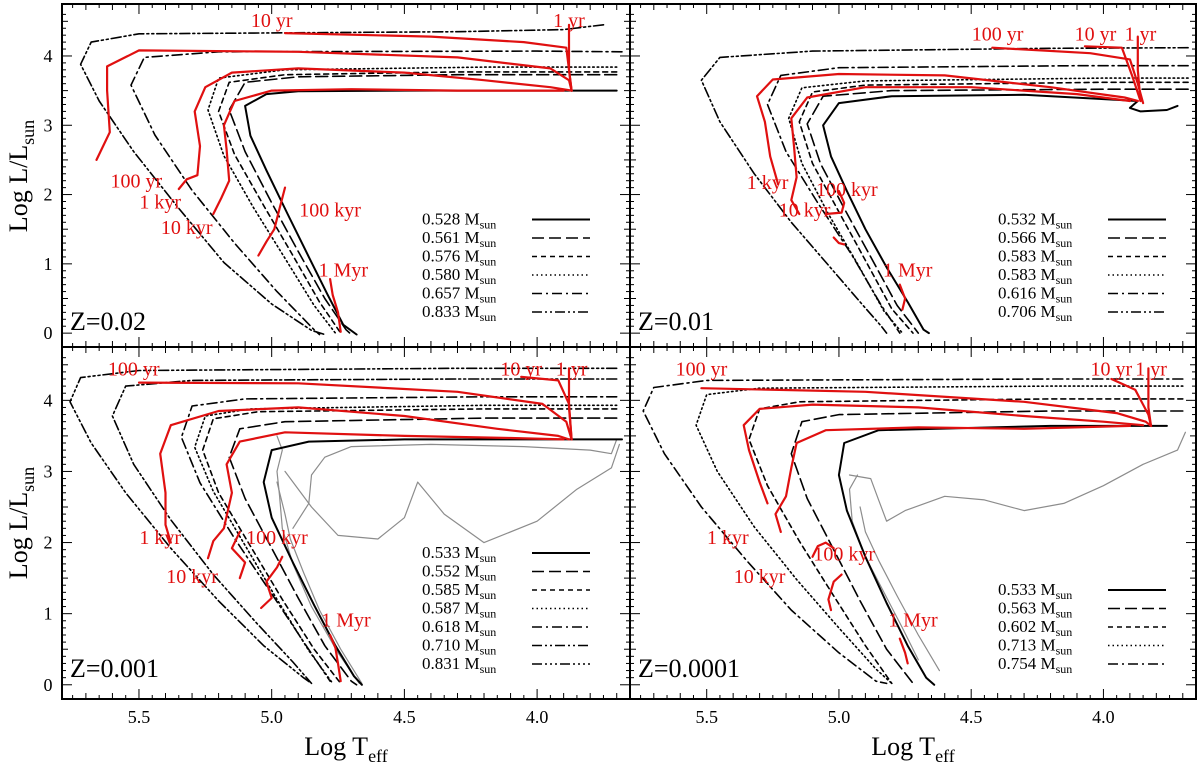 This screenshot has width=1200, height=767. I want to click on legend-label: 0.587 Msun, so click(459, 610).